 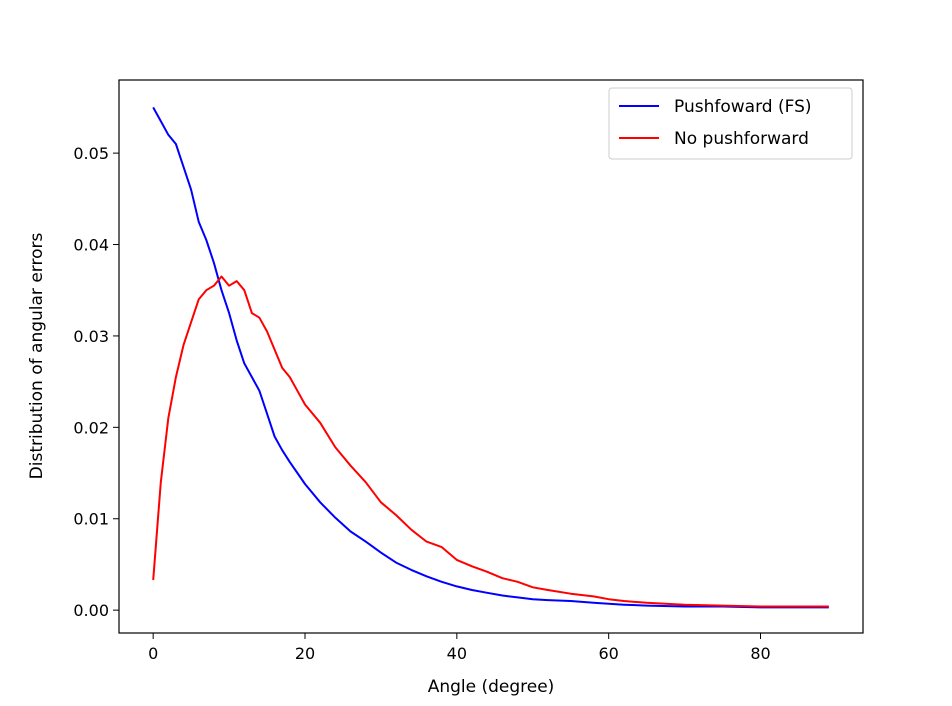 What do you see at coordinates (741, 139) in the screenshot?
I see `legend-label-no-pushforward: No pushforward` at bounding box center [741, 139].